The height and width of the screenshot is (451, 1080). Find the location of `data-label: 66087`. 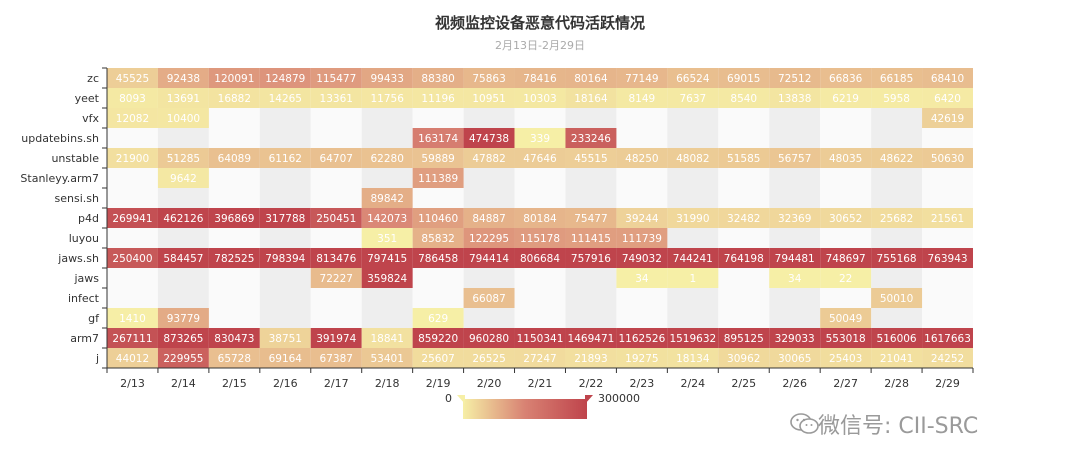

data-label: 66087 is located at coordinates (488, 299).